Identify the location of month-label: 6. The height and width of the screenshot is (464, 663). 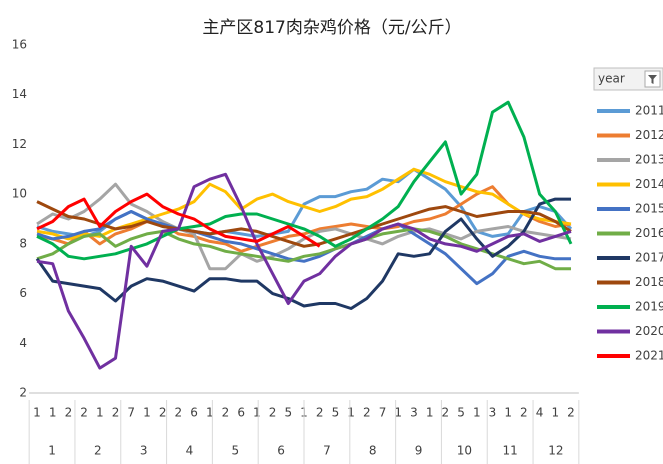
(281, 451).